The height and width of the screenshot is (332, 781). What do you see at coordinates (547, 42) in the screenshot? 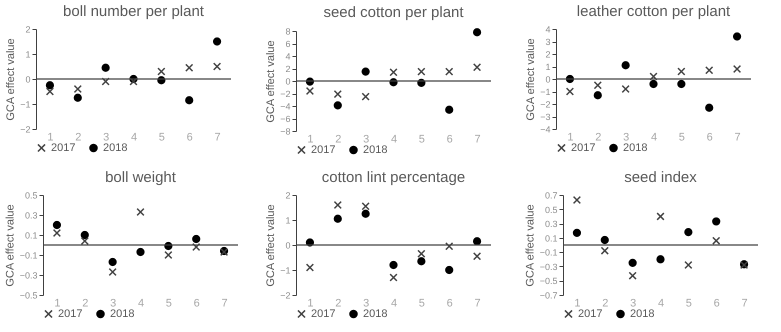
I see `y-tick-label: 3` at bounding box center [547, 42].